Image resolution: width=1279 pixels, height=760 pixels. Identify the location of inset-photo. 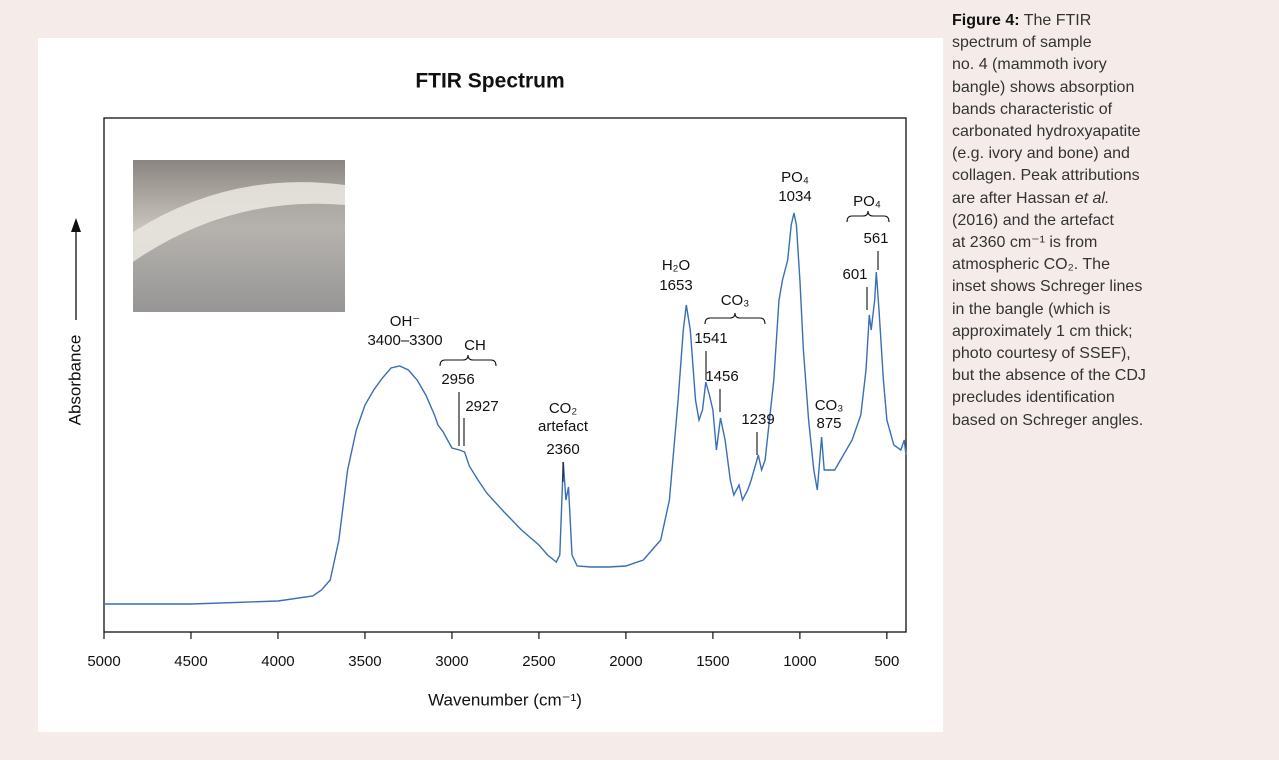
(239, 236).